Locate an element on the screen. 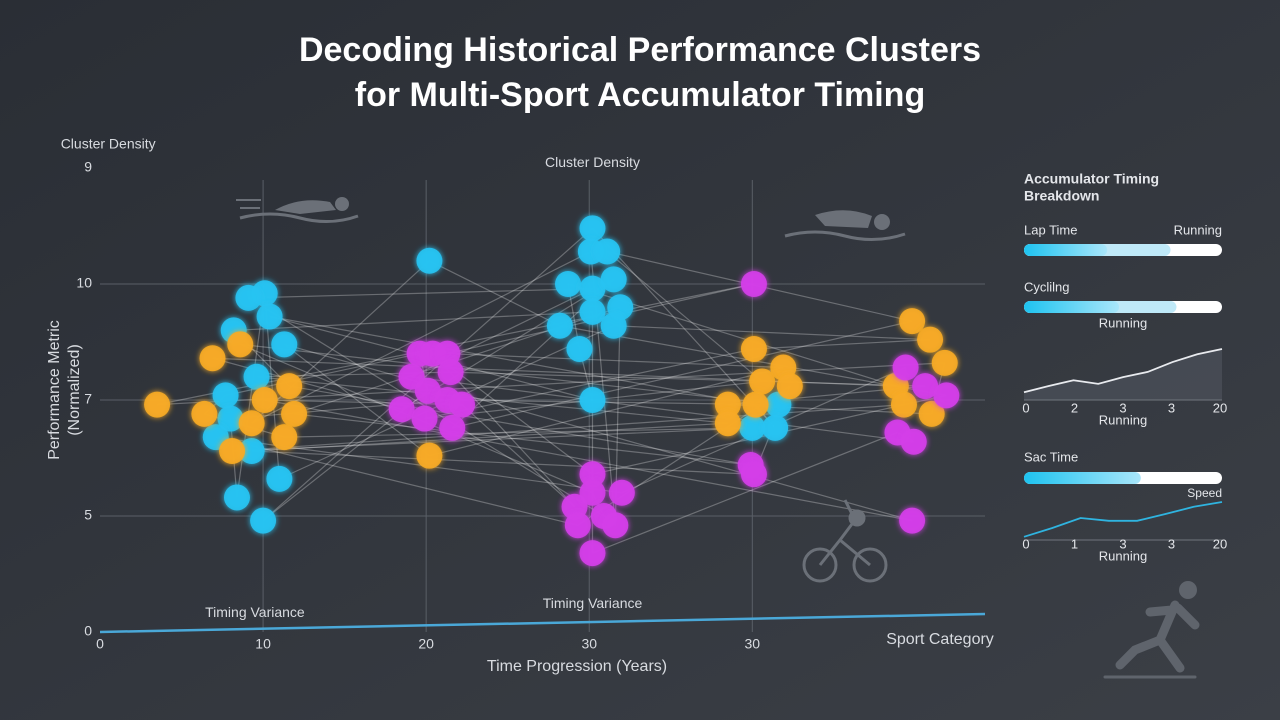 The width and height of the screenshot is (1280, 720). trend-caption: Running is located at coordinates (1123, 419).